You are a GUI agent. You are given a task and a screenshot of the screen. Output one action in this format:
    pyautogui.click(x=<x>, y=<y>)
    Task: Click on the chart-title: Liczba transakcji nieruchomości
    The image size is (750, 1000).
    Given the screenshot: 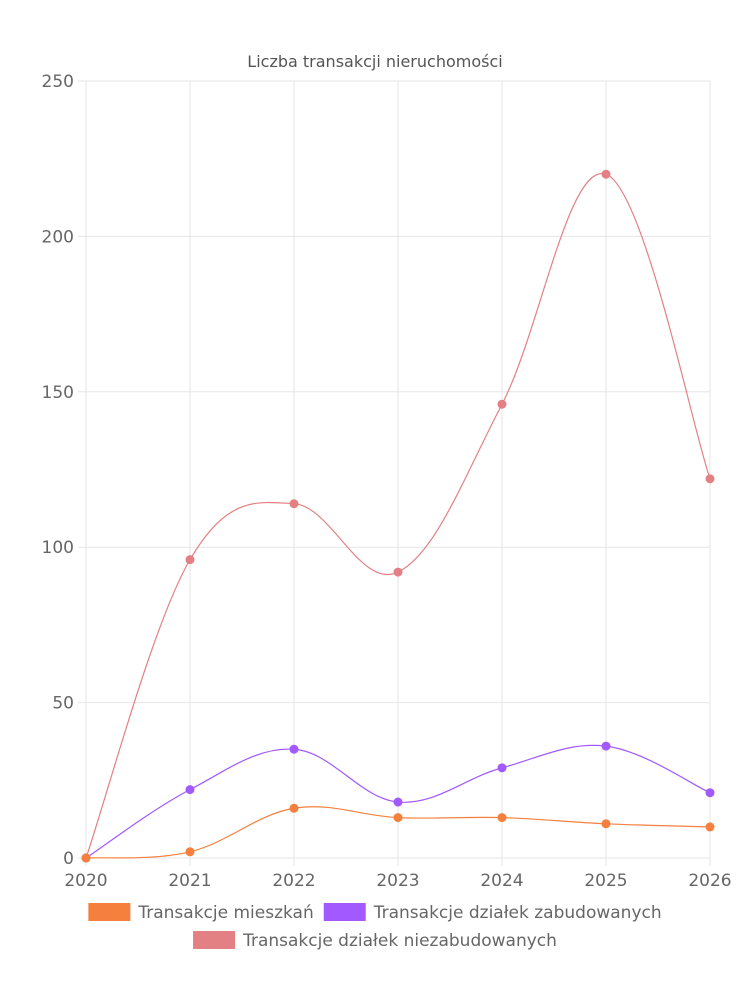 What is the action you would take?
    pyautogui.click(x=374, y=61)
    